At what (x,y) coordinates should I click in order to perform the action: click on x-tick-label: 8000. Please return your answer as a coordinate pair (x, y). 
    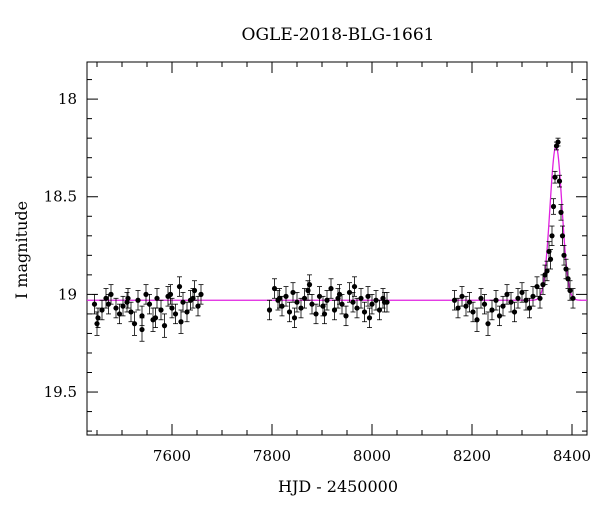
    Looking at the image, I should click on (372, 456).